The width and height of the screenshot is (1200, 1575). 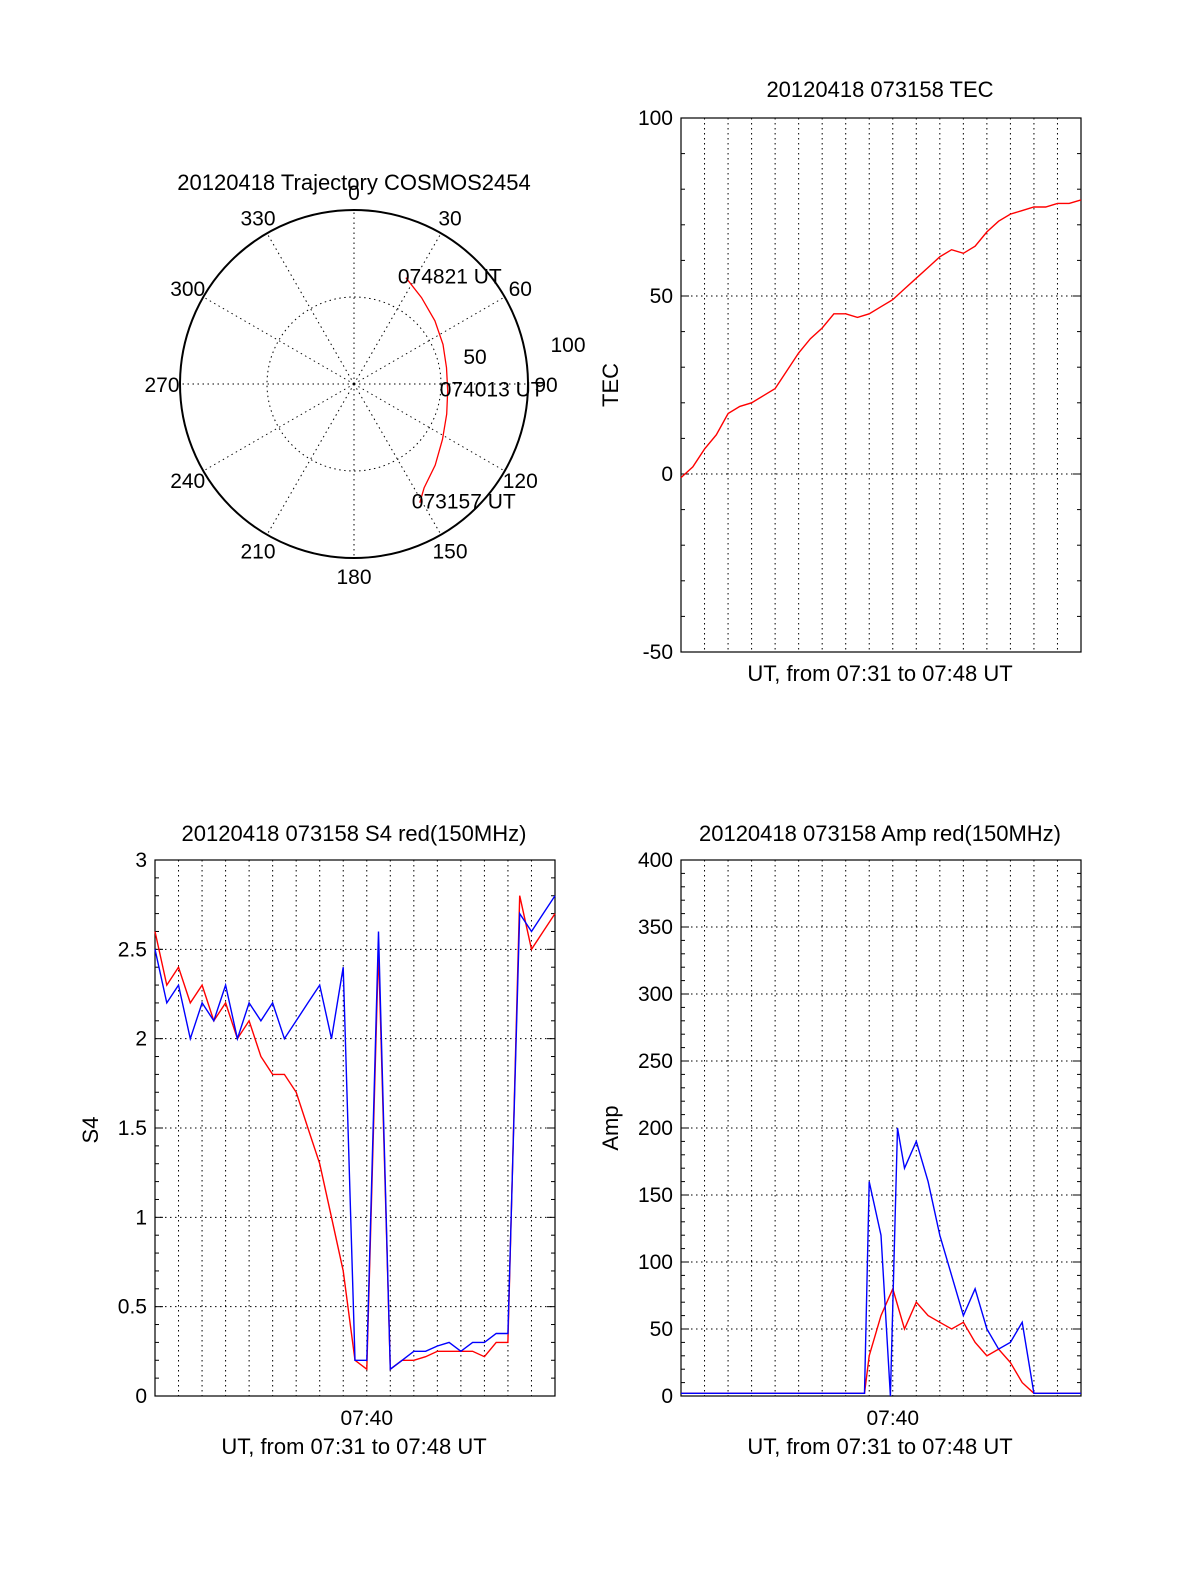 I want to click on tec-ylabel: TEC, so click(x=610, y=385).